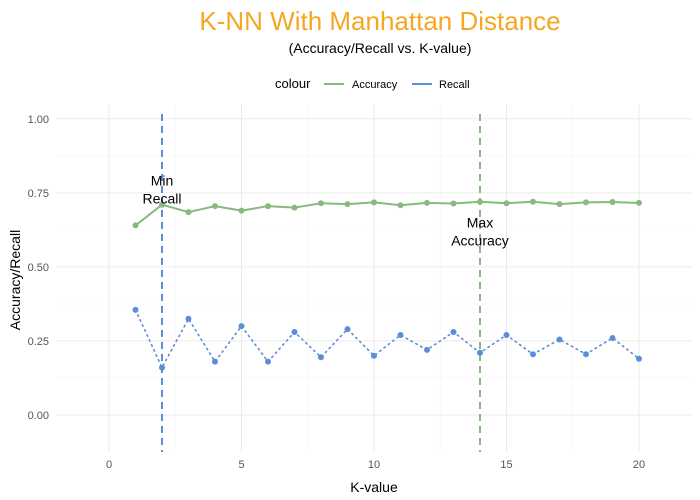 The width and height of the screenshot is (700, 500). What do you see at coordinates (374, 487) in the screenshot?
I see `x-axis-title: K-value` at bounding box center [374, 487].